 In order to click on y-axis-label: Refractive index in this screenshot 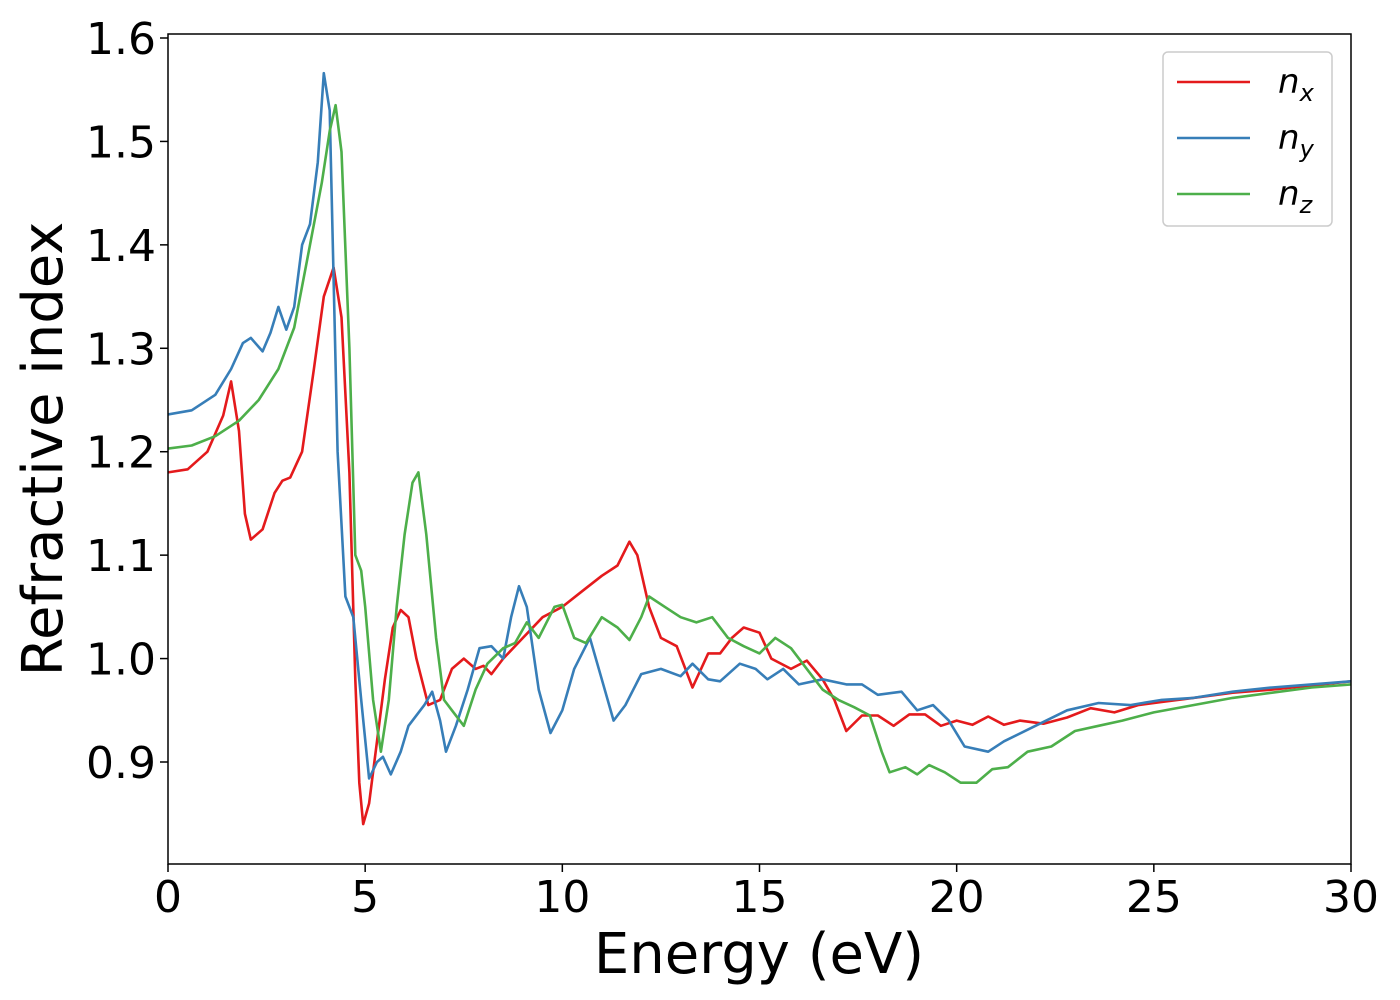, I will do `click(43, 449)`.